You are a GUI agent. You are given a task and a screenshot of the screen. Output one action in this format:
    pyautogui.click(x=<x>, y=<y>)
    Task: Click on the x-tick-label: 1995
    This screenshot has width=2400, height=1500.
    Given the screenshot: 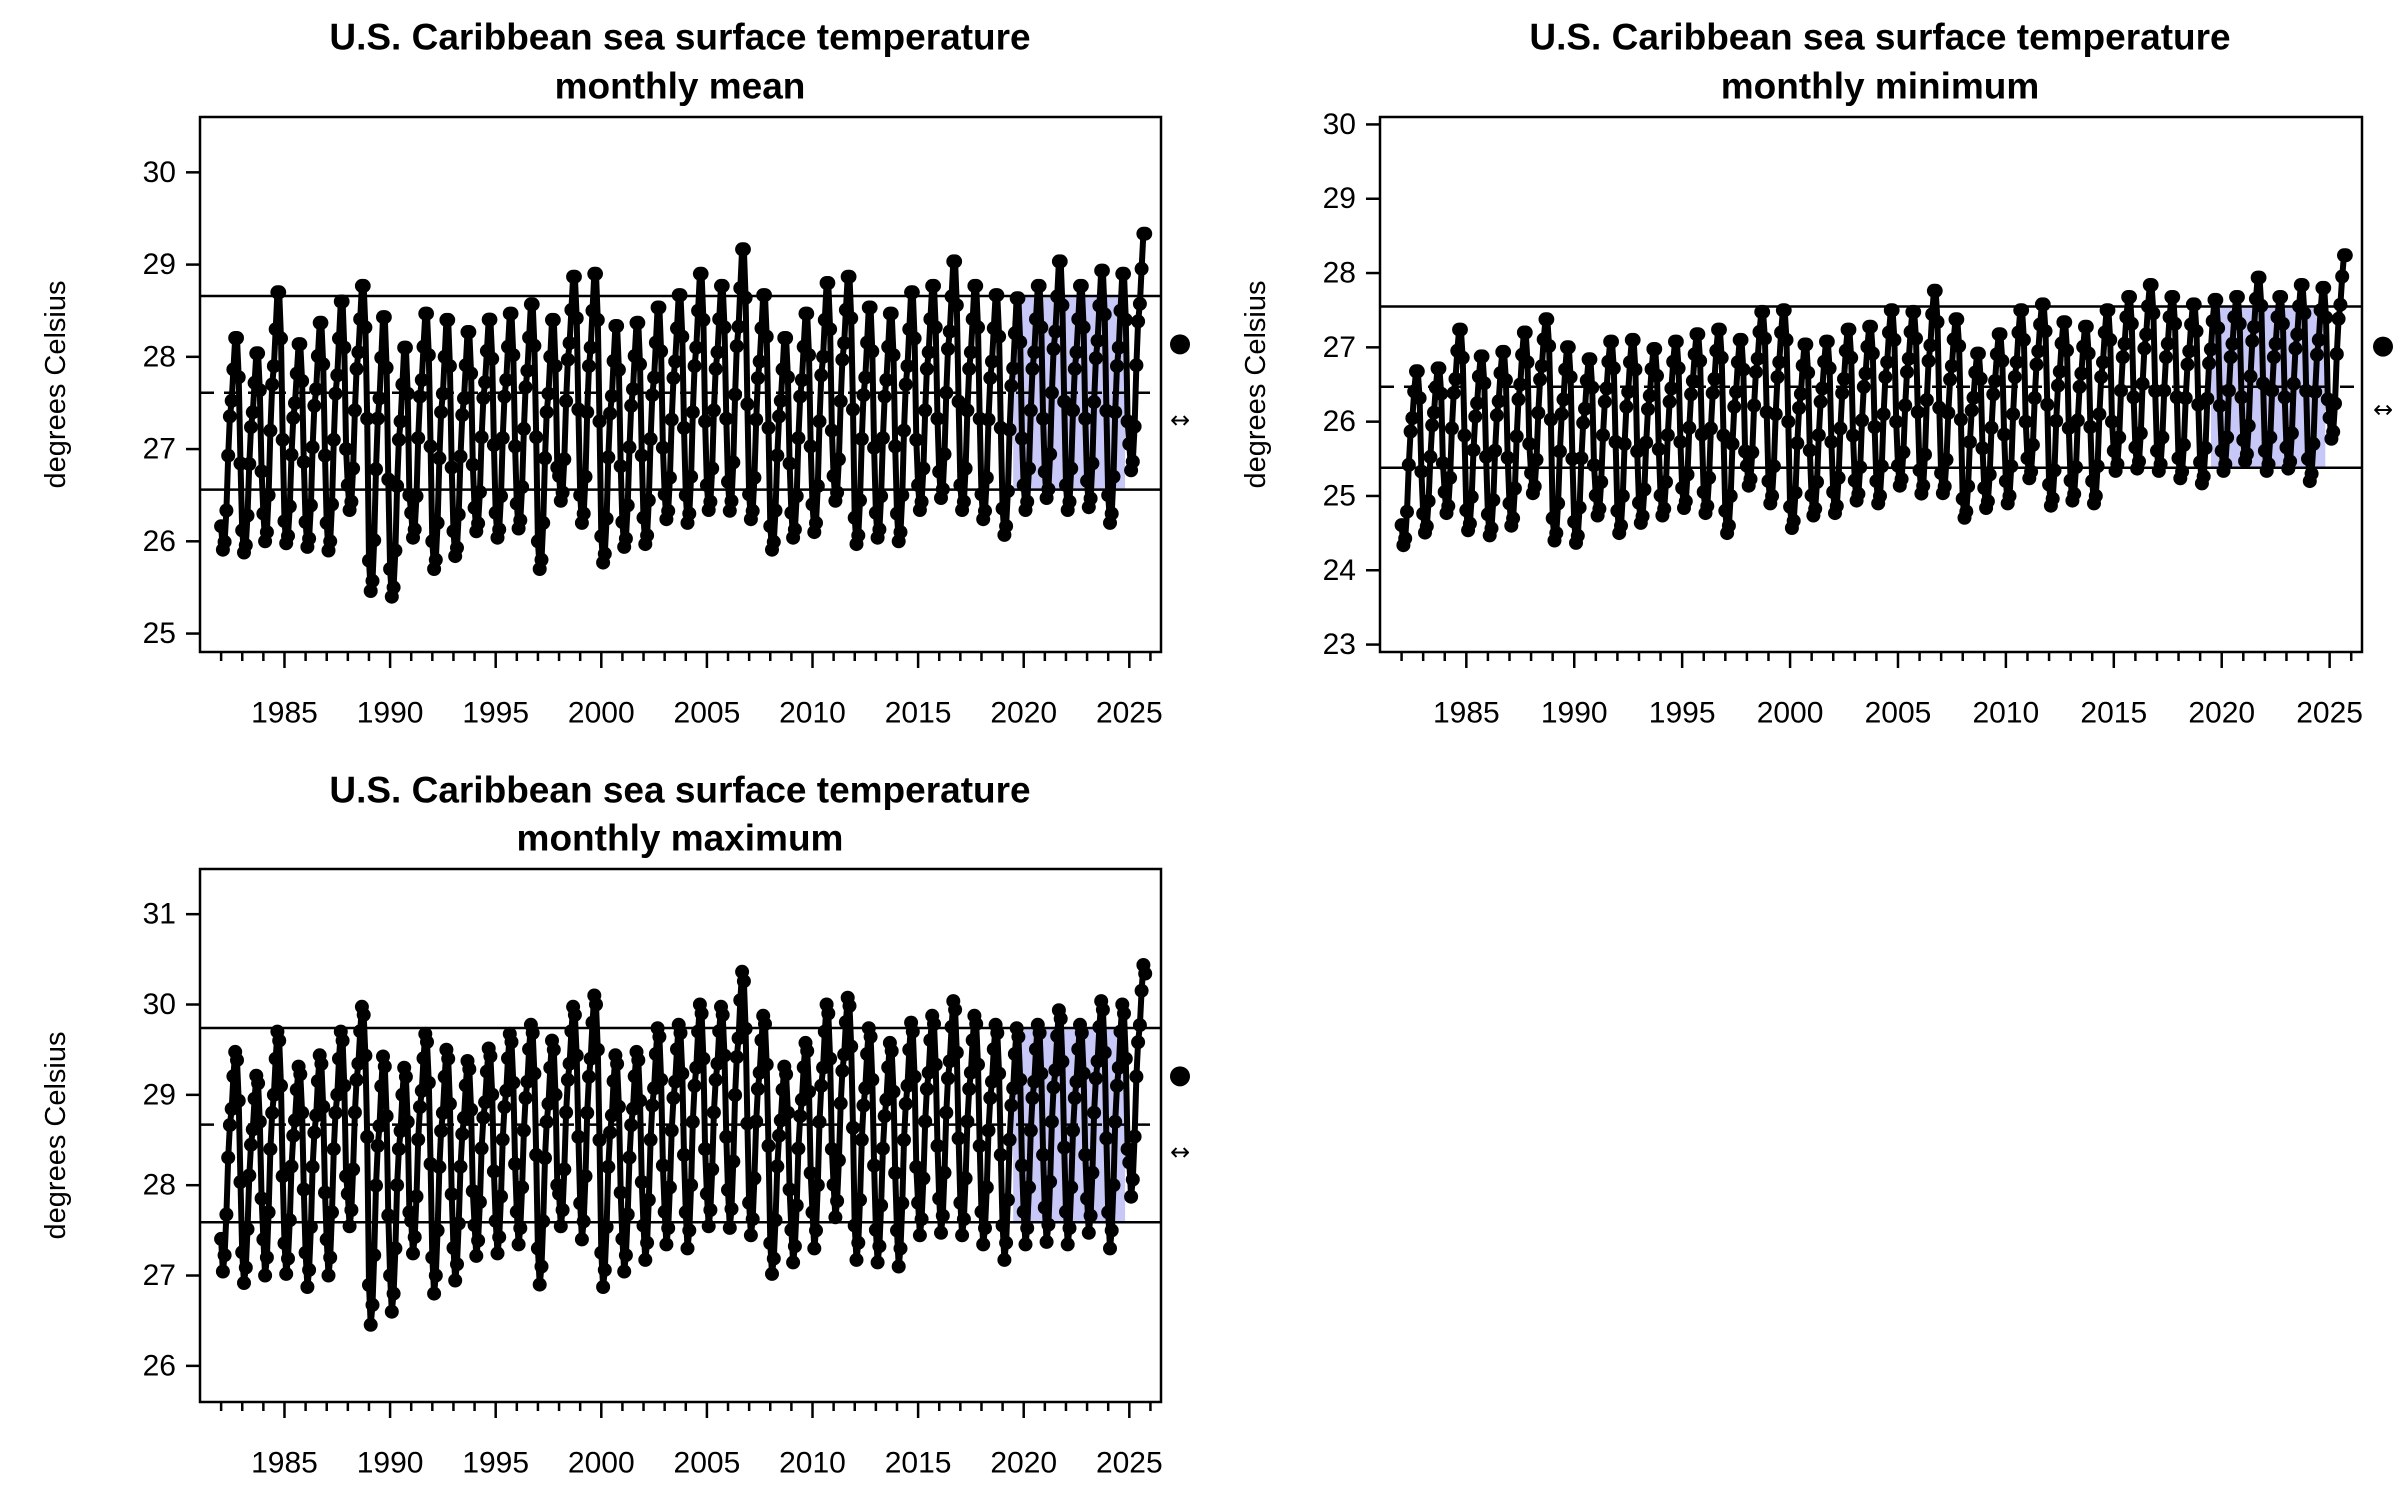 What is the action you would take?
    pyautogui.click(x=495, y=1463)
    